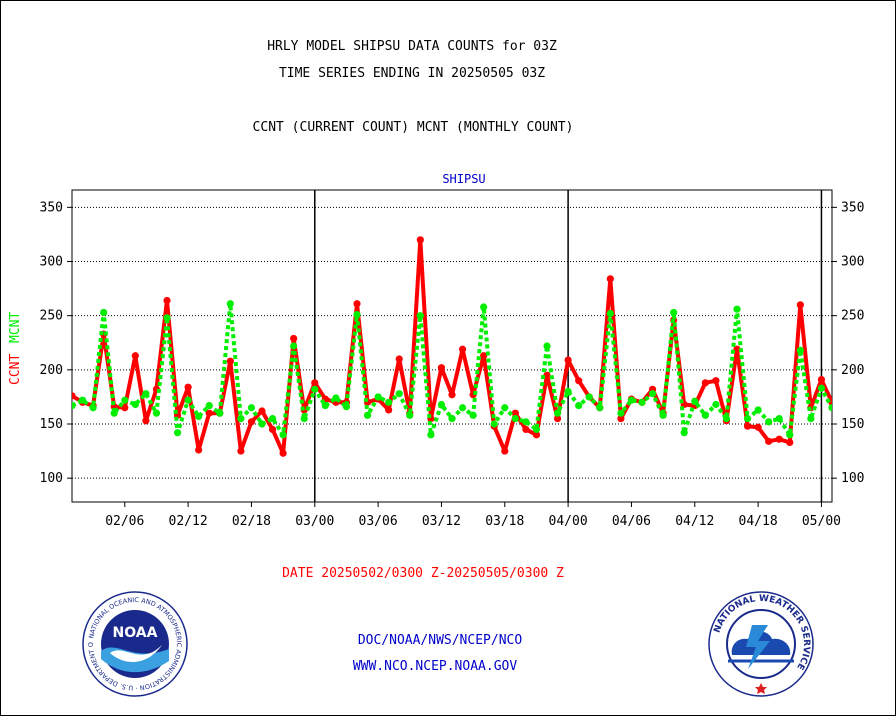 This screenshot has height=716, width=896. What do you see at coordinates (631, 521) in the screenshot?
I see `x-tick-label: 04/06` at bounding box center [631, 521].